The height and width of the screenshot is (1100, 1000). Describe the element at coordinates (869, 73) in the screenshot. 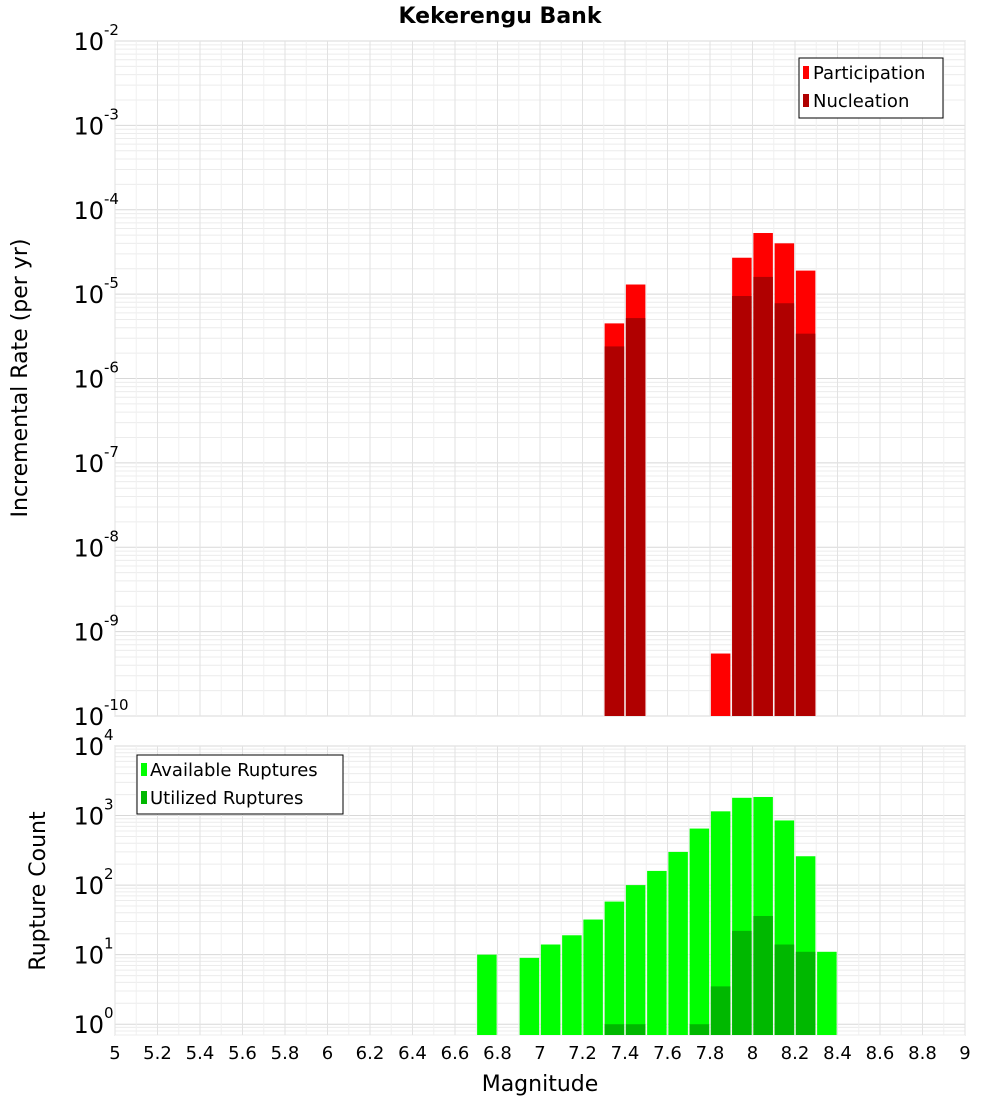

I see `participation-legend-label: Participation` at that location.